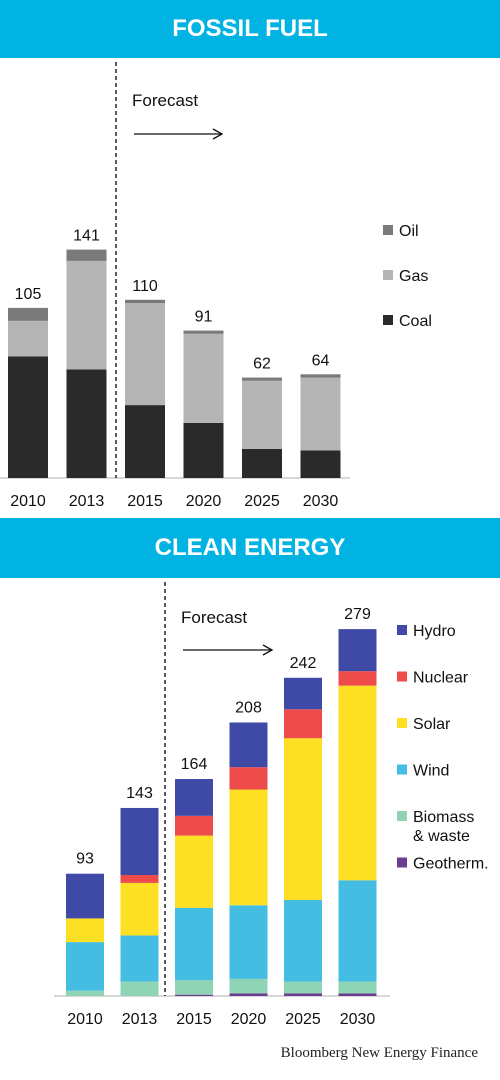 This screenshot has height=1080, width=500. What do you see at coordinates (262, 379) in the screenshot?
I see `bar-oil-2025` at bounding box center [262, 379].